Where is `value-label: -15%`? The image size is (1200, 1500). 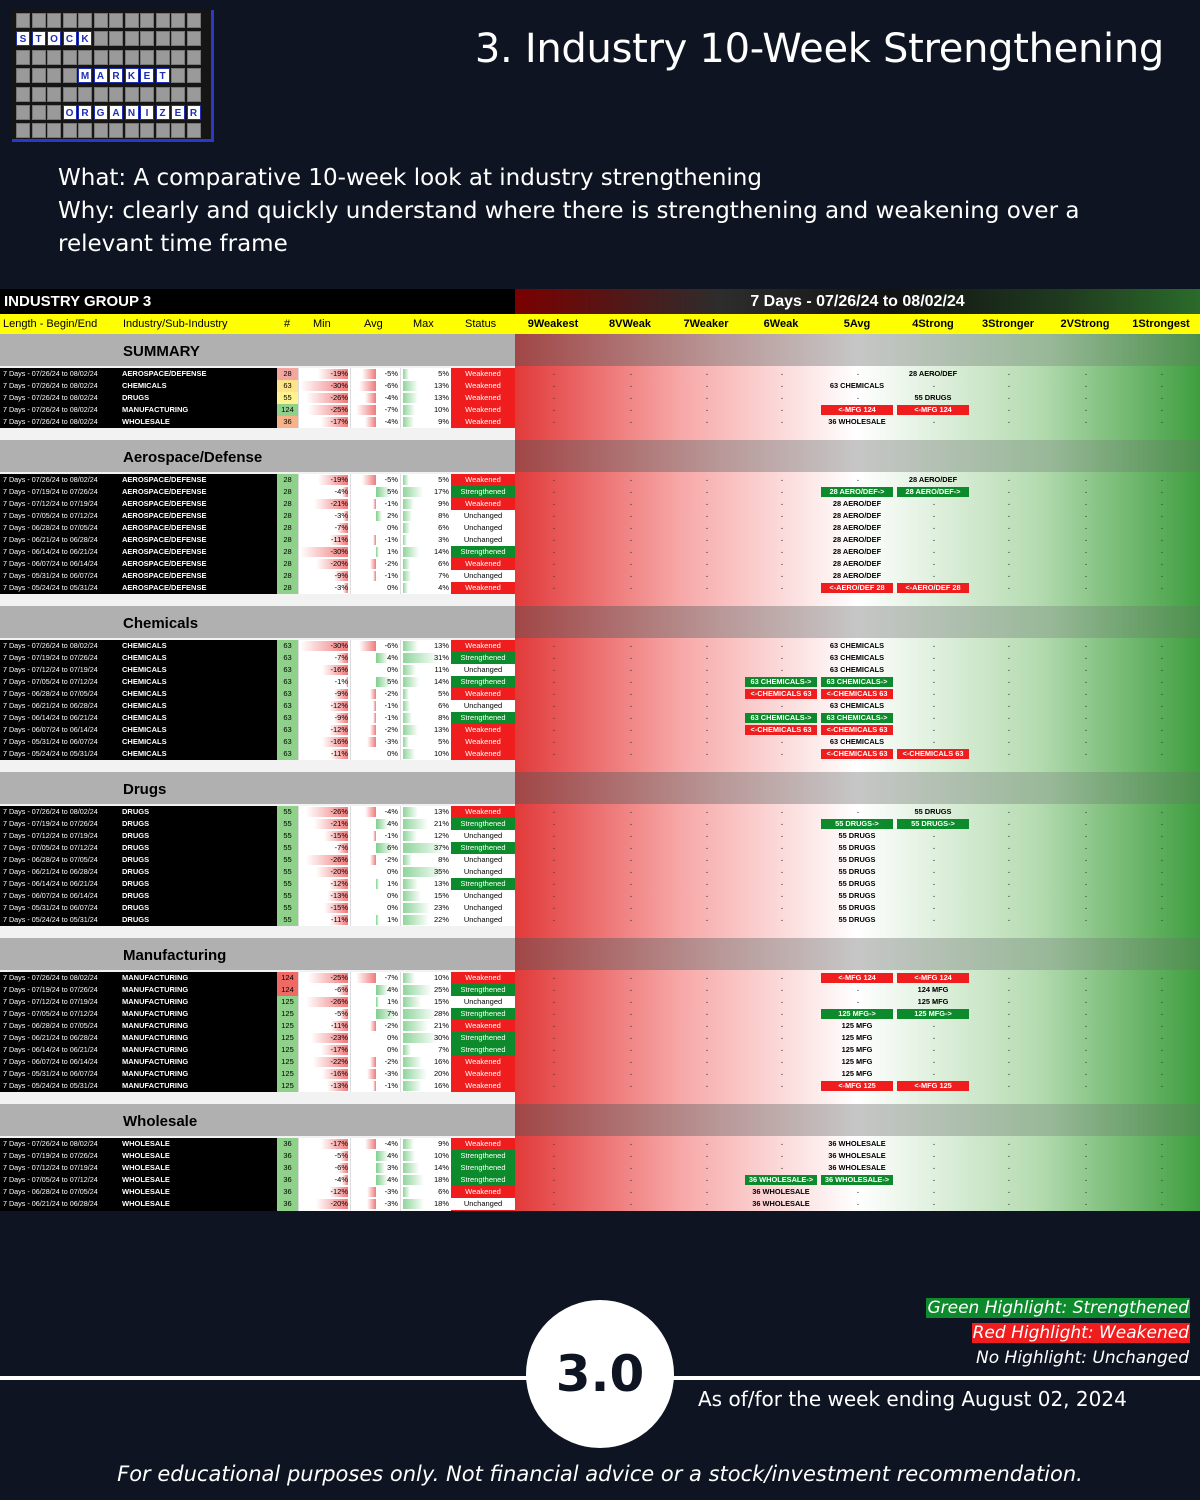 value-label: -15% is located at coordinates (339, 835).